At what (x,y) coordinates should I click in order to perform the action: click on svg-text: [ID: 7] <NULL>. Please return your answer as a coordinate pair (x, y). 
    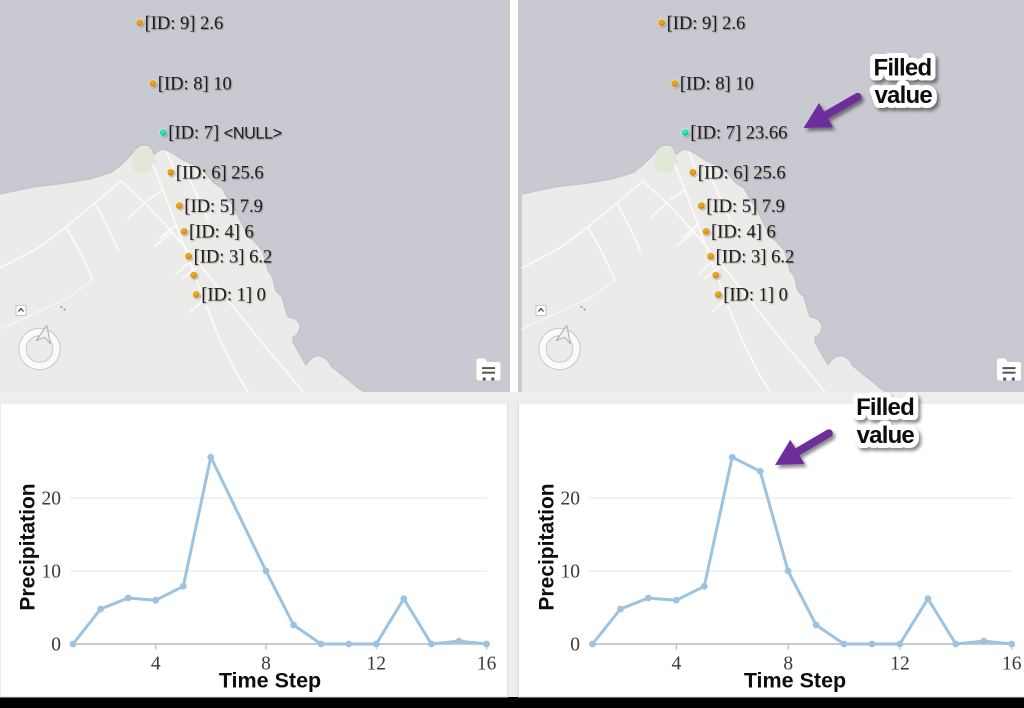
    Looking at the image, I should click on (224, 134).